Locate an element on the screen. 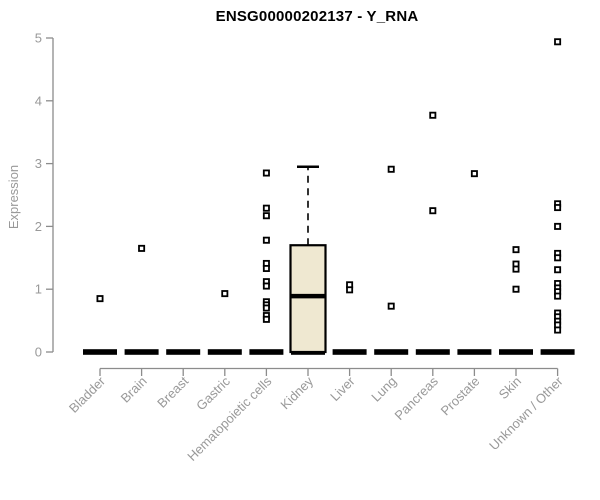 This screenshot has width=600, height=500. x-tick-label: Skin is located at coordinates (510, 388).